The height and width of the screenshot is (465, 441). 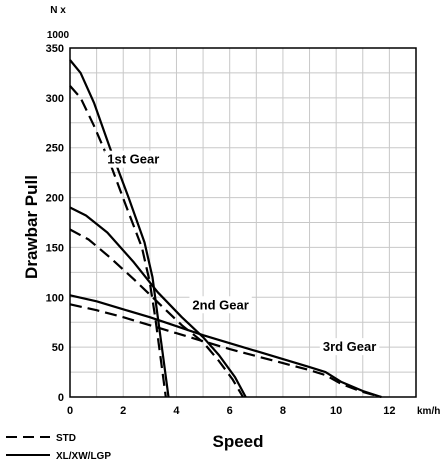 I want to click on x-axis-ticks: 0 2 4 6 8 10 12, so click(x=231, y=411).